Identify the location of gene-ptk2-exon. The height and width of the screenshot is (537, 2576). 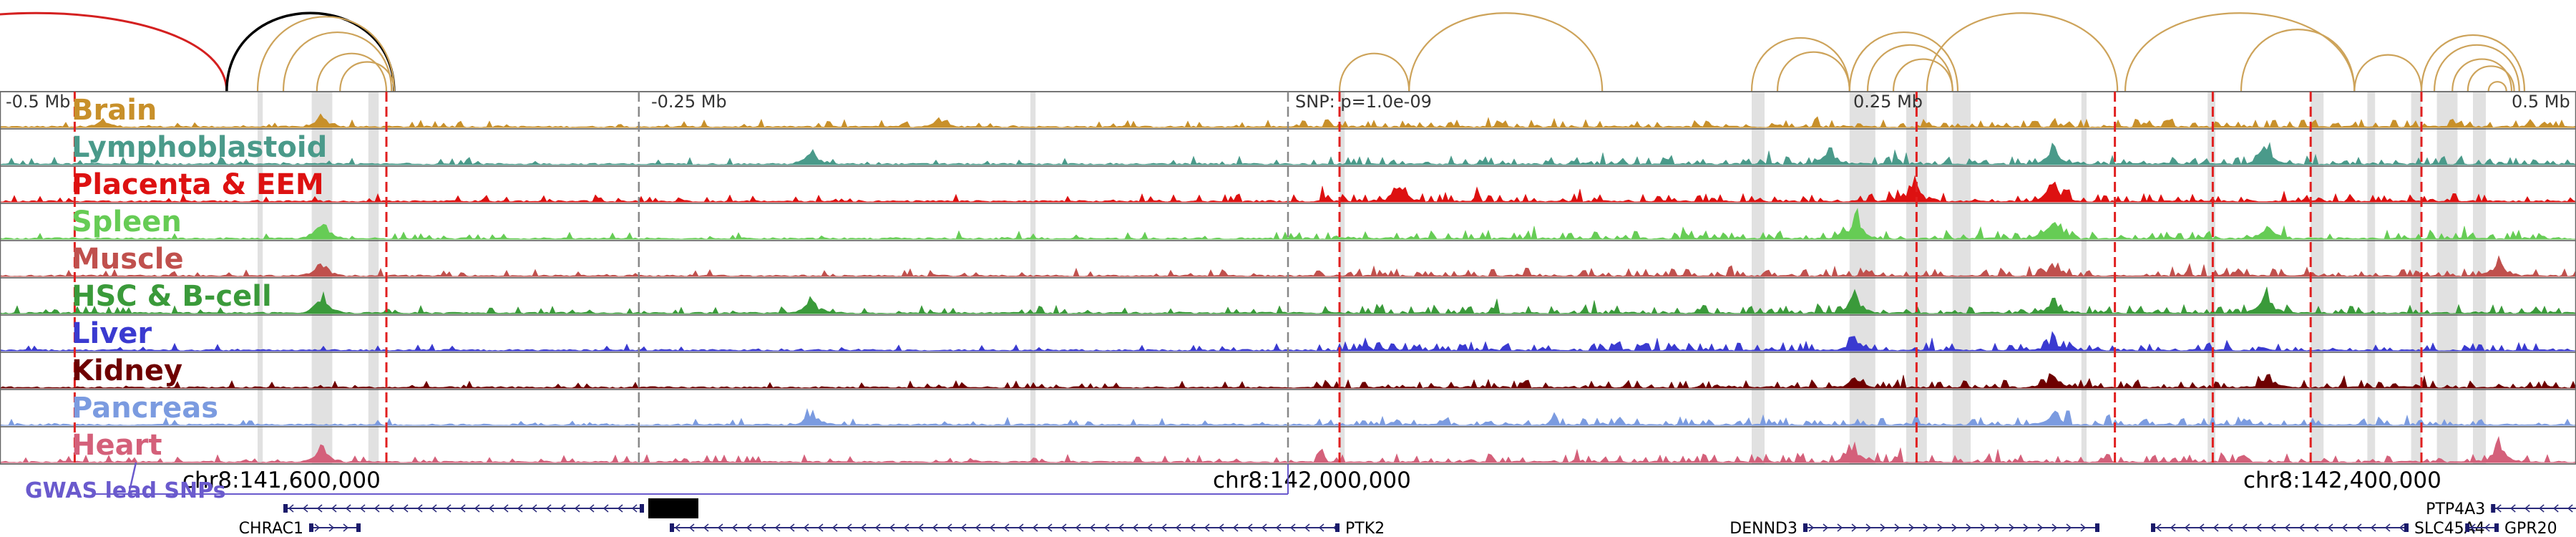
(672, 527).